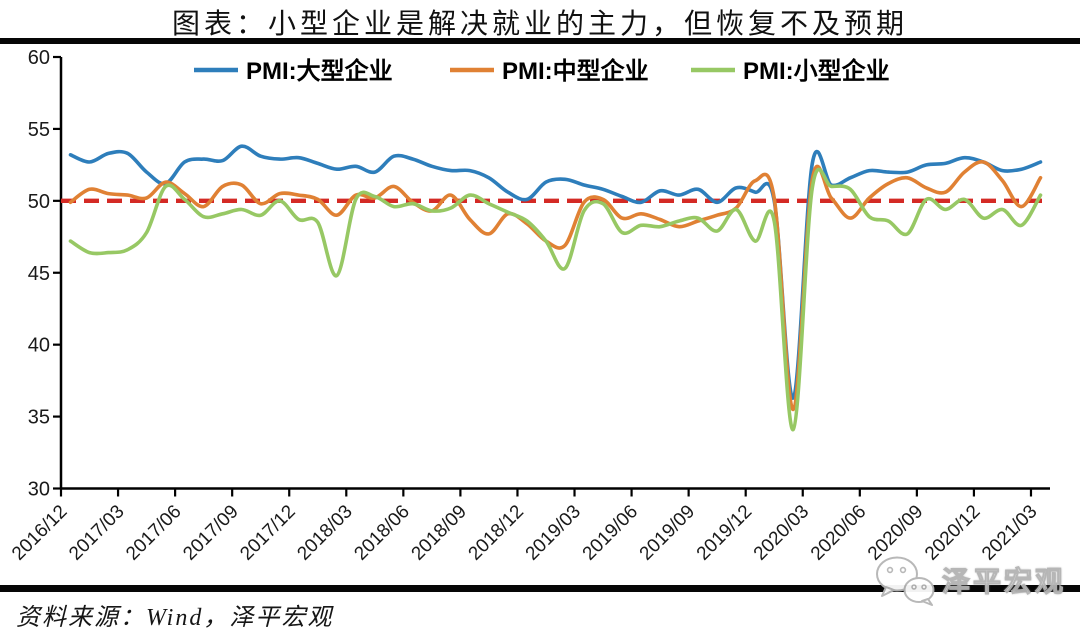 This screenshot has height=634, width=1080. I want to click on brand-watermark: 泽平宏观, so click(970, 580).